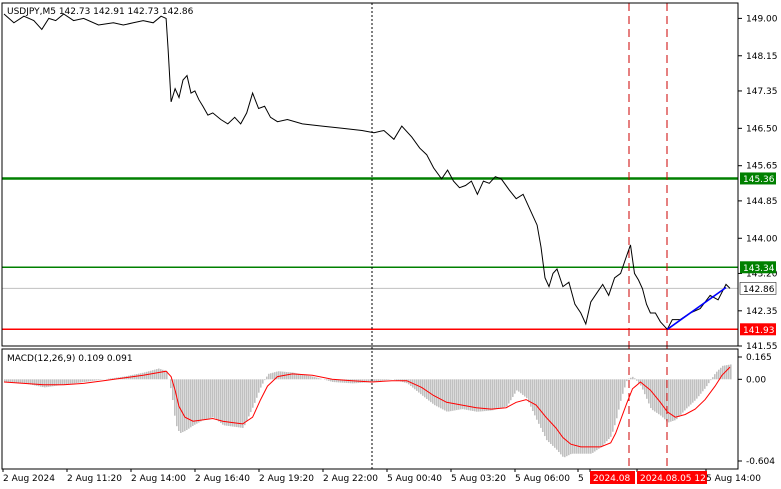 Image resolution: width=781 pixels, height=489 pixels. What do you see at coordinates (759, 180) in the screenshot?
I see `level-label: 145.36` at bounding box center [759, 180].